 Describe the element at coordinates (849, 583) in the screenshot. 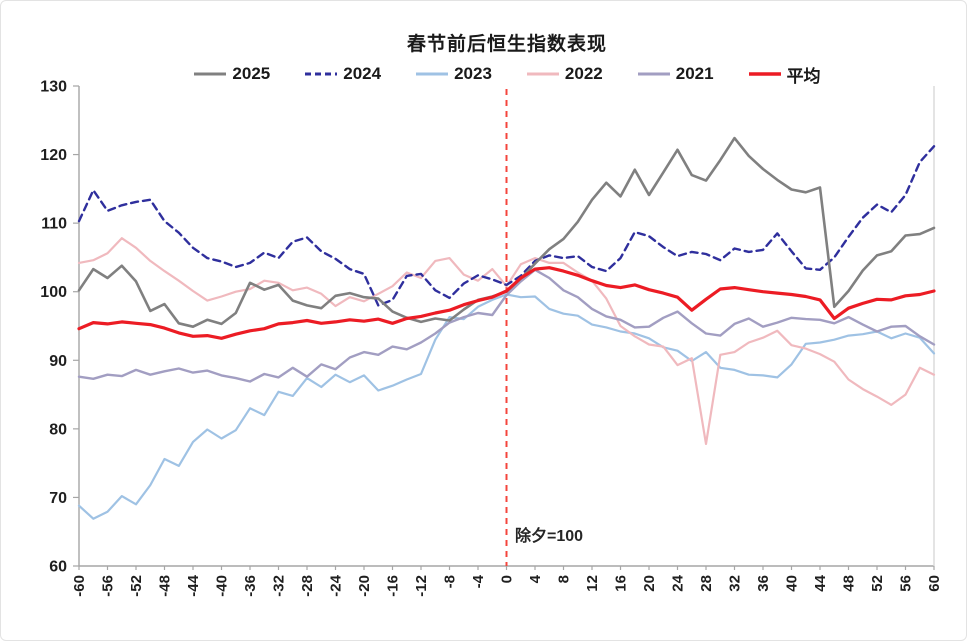

I see `x-axis-tick-label: 48` at that location.